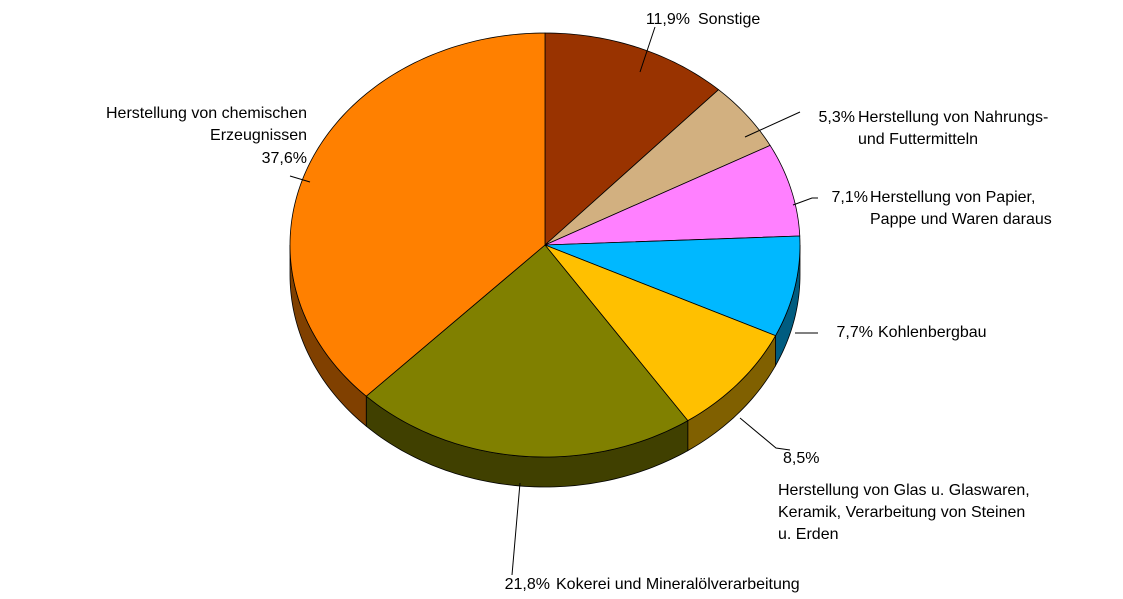 This screenshot has width=1123, height=599. What do you see at coordinates (206, 124) in the screenshot?
I see `slice-label: Herstellung von chemischen Erzeugnissen` at bounding box center [206, 124].